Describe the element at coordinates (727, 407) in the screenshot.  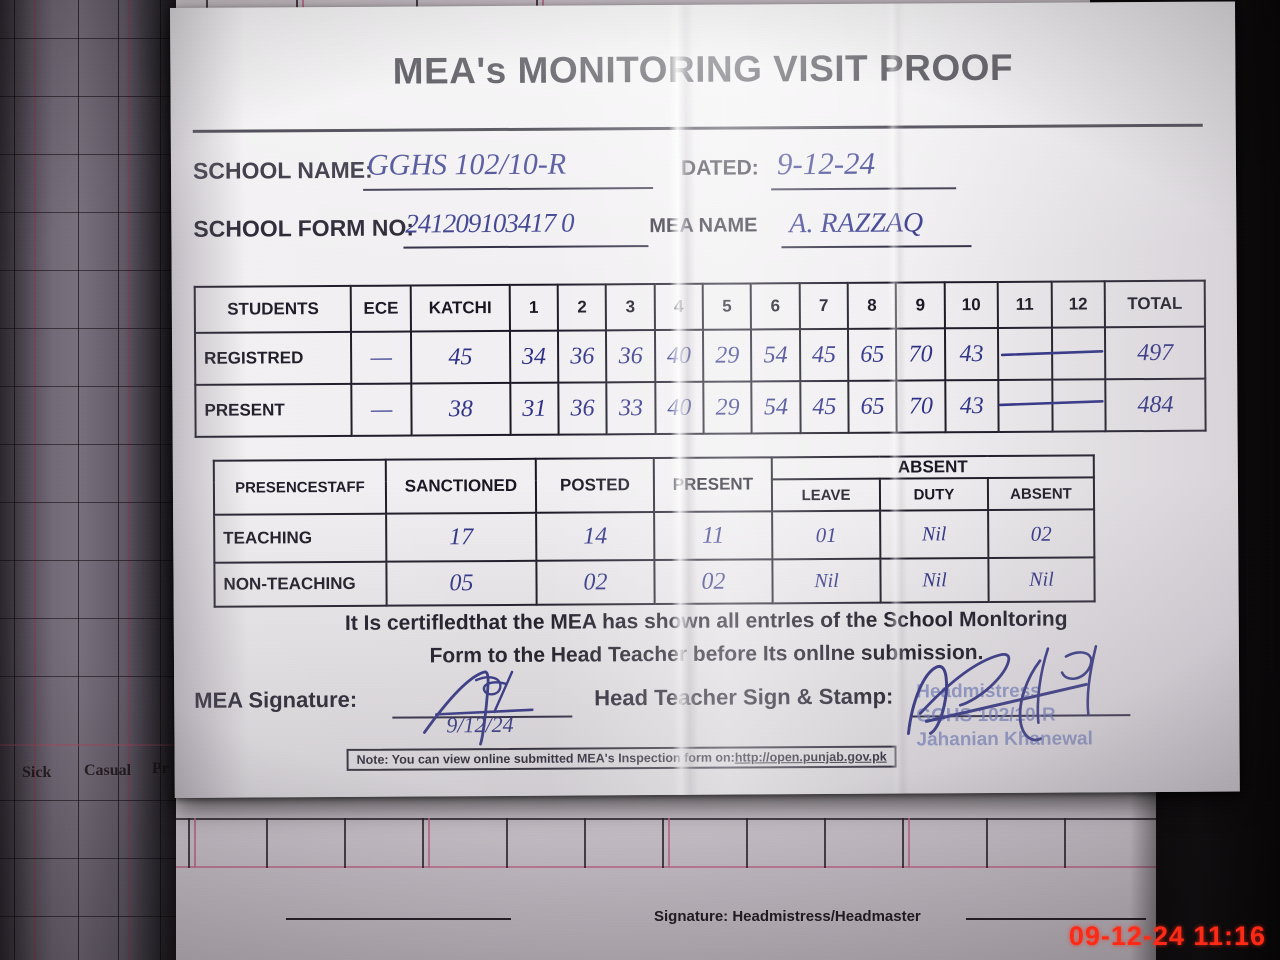
I see `present-5: 29` at that location.